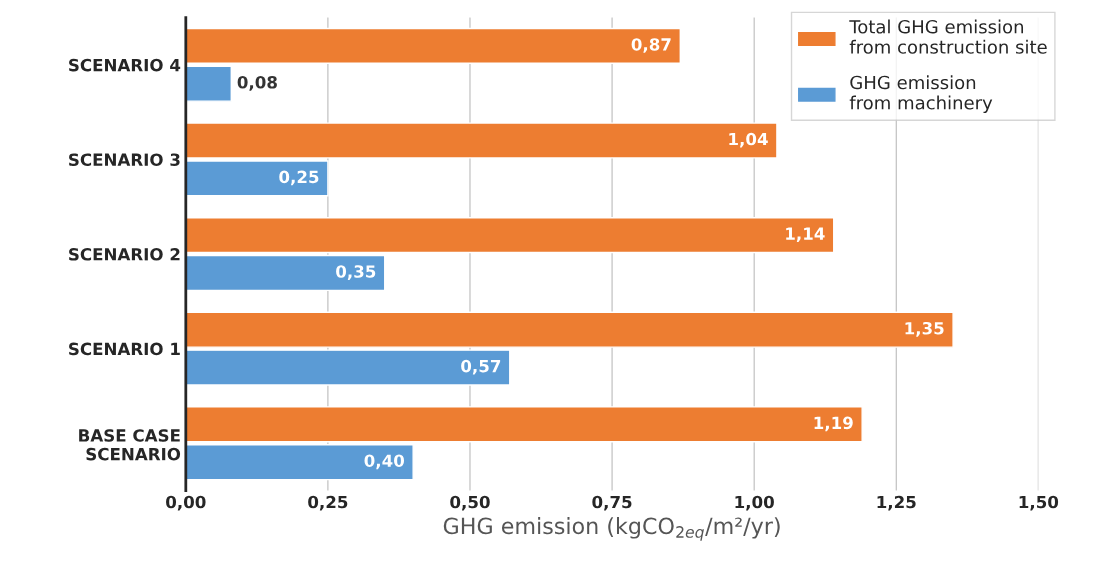 The width and height of the screenshot is (1093, 584). What do you see at coordinates (754, 503) in the screenshot?
I see `x-tick-label: 1,00` at bounding box center [754, 503].